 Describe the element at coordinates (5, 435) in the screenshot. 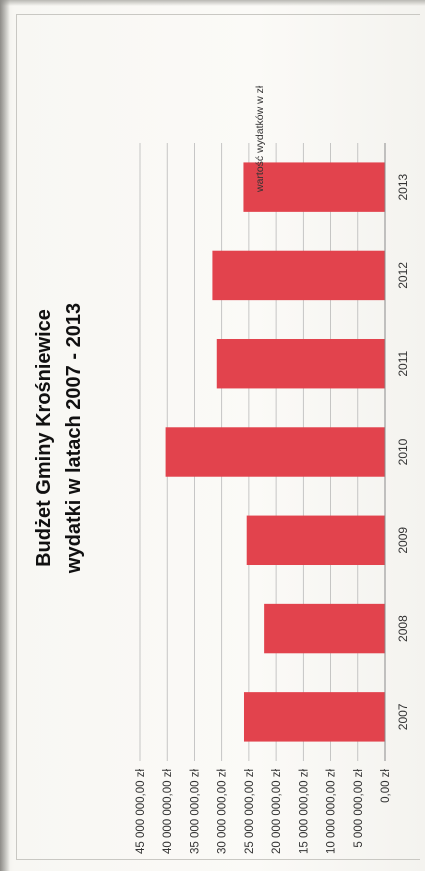

I see `scan-shadow-left` at that location.